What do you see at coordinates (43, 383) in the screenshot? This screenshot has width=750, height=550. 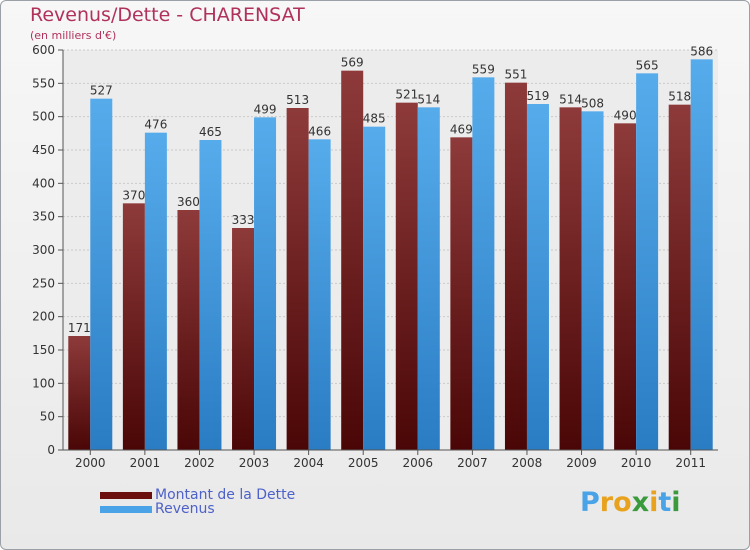 I see `y-tick-label: 100` at bounding box center [43, 383].